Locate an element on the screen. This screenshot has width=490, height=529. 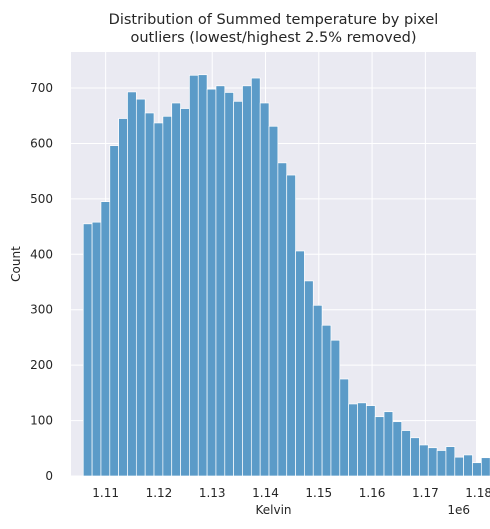
y-tick-label: 700 is located at coordinates (41, 88).